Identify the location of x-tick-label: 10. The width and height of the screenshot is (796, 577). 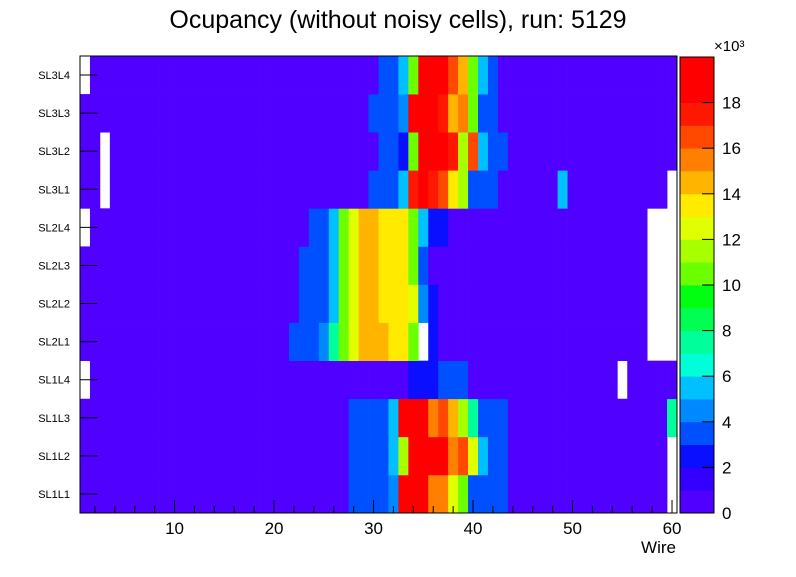
(174, 528).